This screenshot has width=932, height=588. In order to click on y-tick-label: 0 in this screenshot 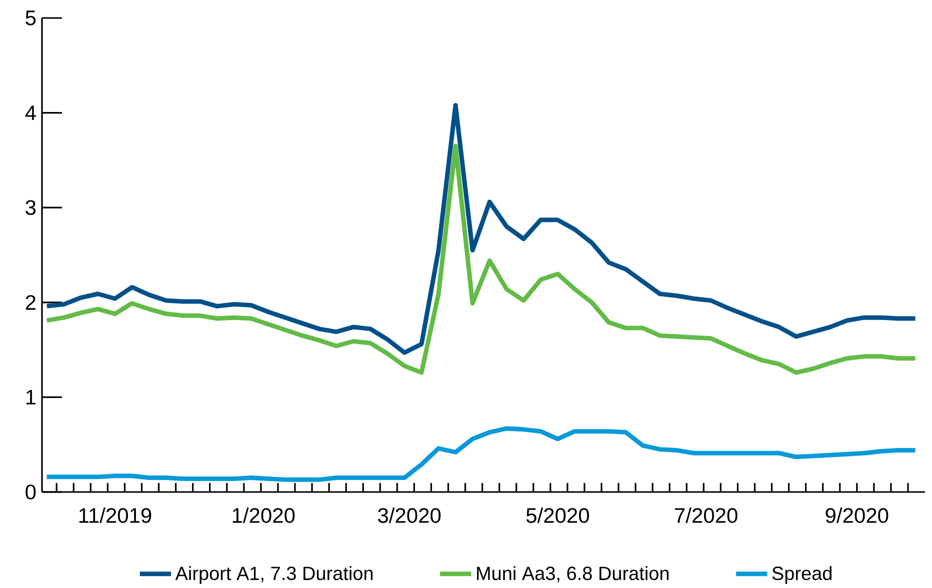, I will do `click(31, 492)`.